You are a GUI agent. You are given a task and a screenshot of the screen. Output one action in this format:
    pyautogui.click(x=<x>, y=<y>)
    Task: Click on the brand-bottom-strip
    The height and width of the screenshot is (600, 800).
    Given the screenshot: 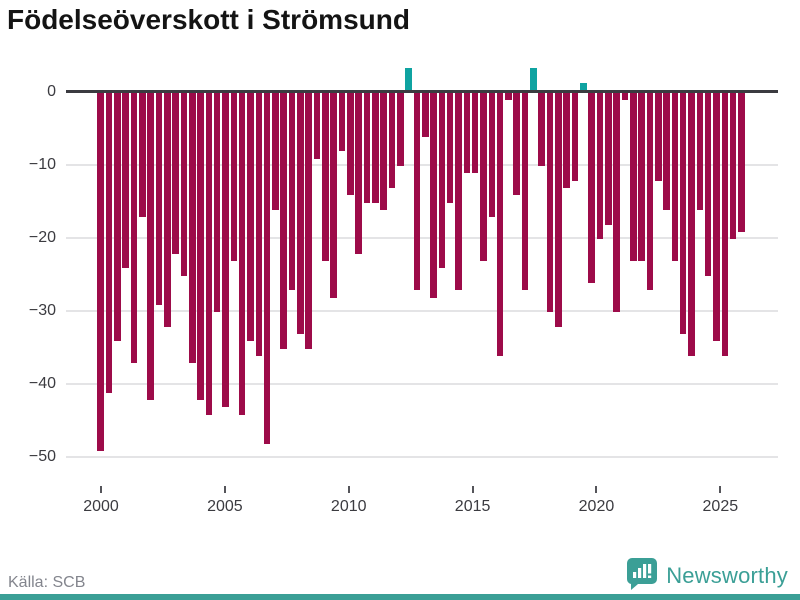 What is the action you would take?
    pyautogui.click(x=400, y=597)
    